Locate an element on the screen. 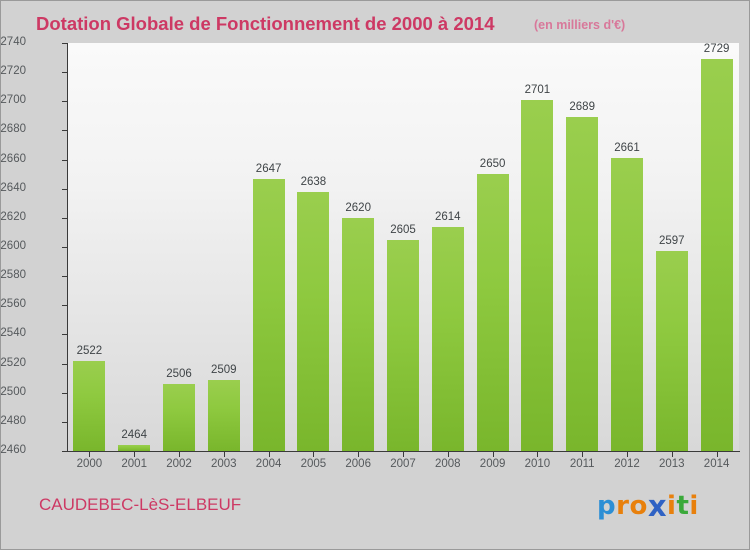 The width and height of the screenshot is (750, 550). y-axis-label: 2520 is located at coordinates (13, 362).